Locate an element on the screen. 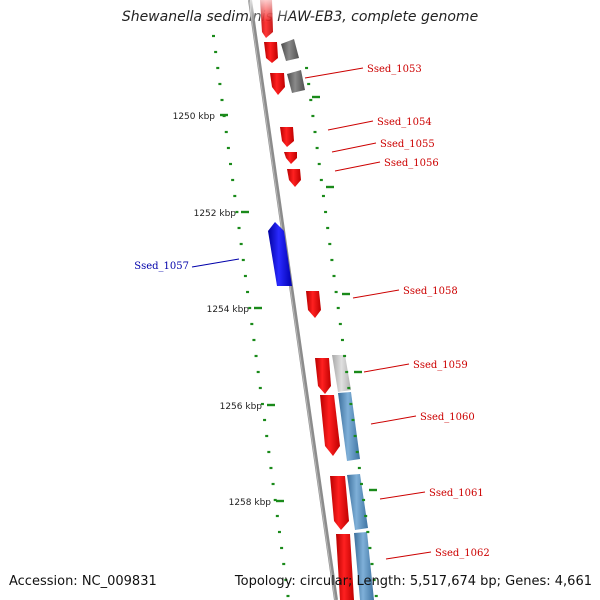 This screenshot has width=600, height=600. blast-hit-track is located at coordinates (356, 496).